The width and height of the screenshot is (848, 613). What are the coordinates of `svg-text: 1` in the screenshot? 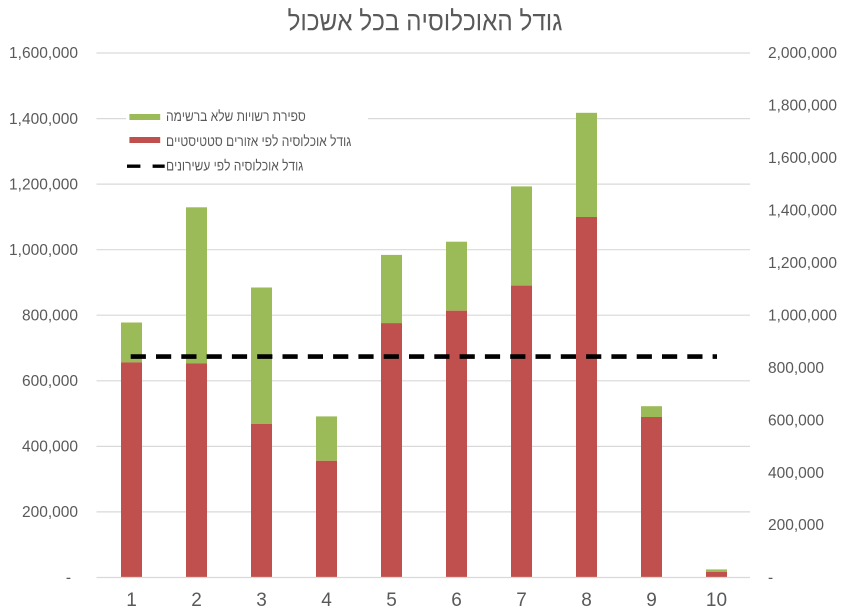 It's located at (131, 600).